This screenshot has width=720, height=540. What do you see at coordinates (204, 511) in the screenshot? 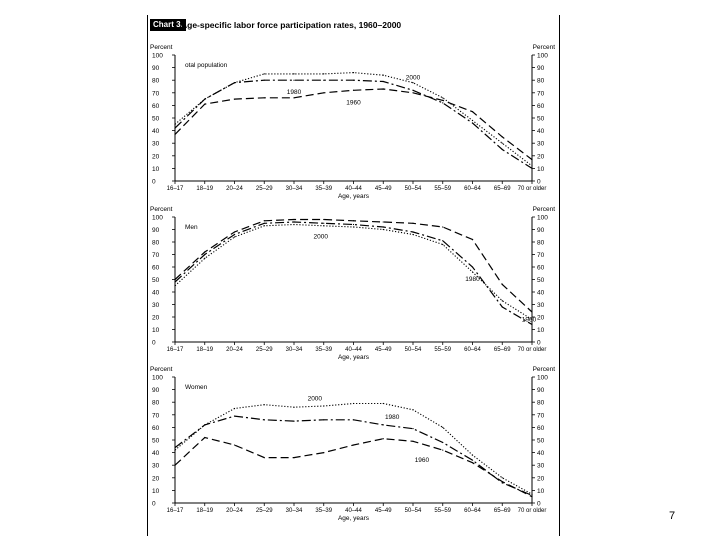
I see `x-tick-label: 18–19` at bounding box center [204, 511].